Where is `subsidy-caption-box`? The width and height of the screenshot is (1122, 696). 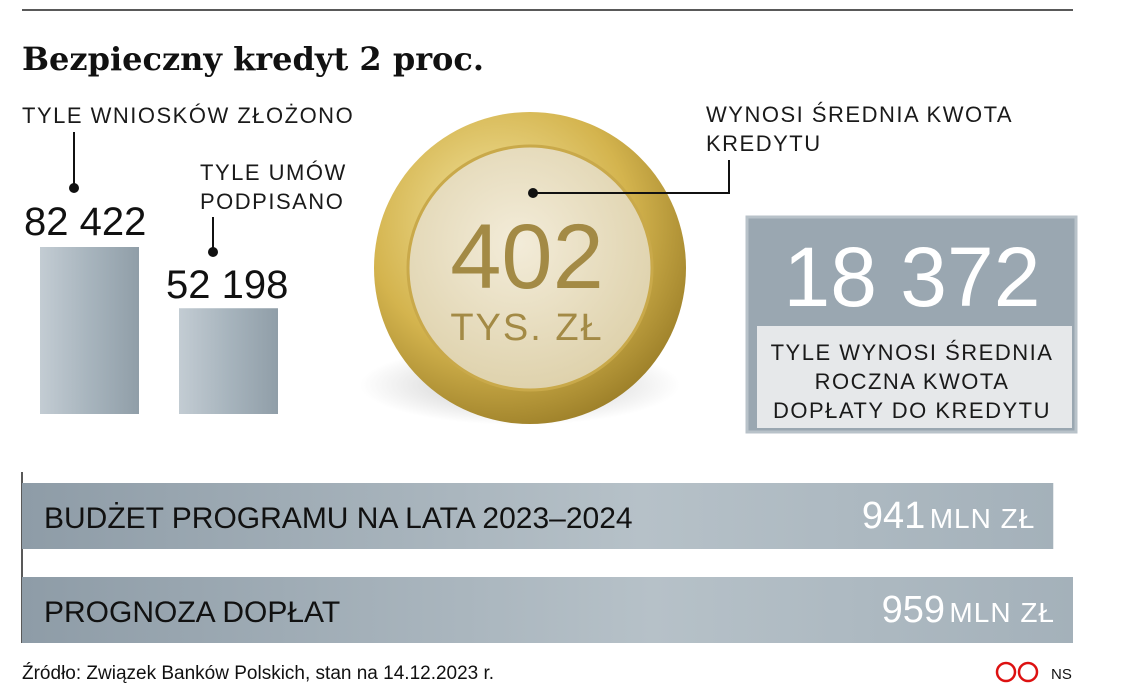
subsidy-caption-box is located at coordinates (914, 377).